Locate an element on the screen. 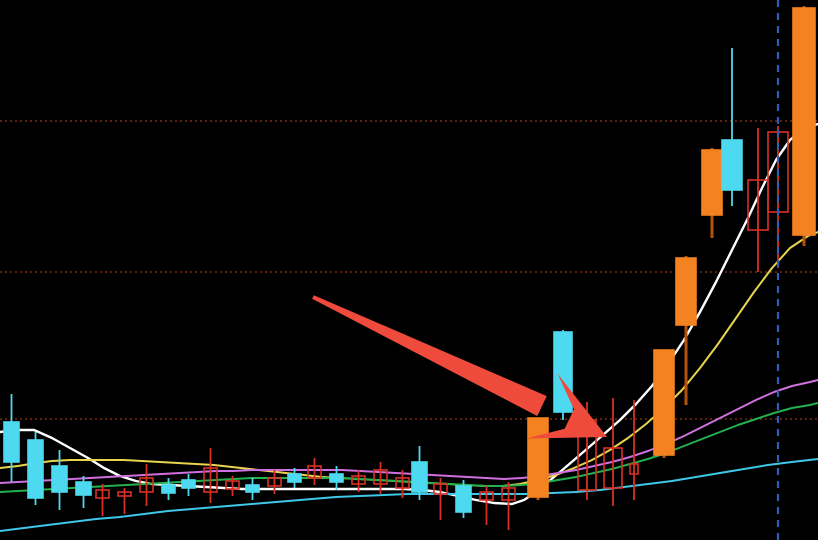 Image resolution: width=818 pixels, height=540 pixels. arrow-shaft is located at coordinates (429, 355).